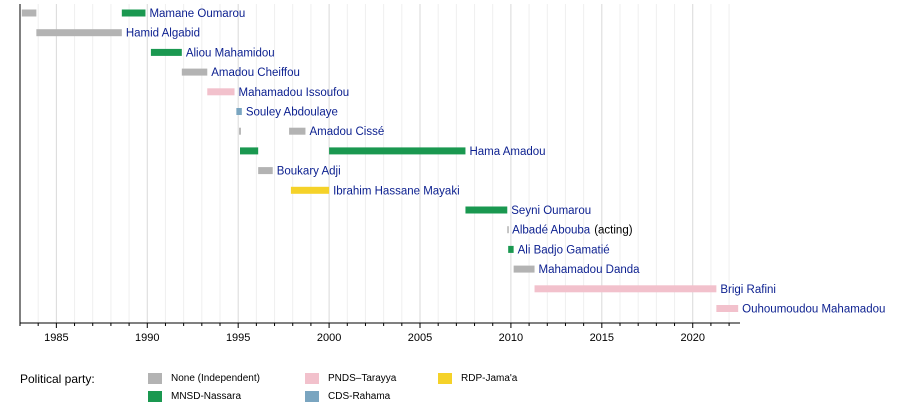 Image resolution: width=900 pixels, height=405 pixels. Describe the element at coordinates (346, 132) in the screenshot. I see `pm-name-label: Amadou Cissé` at that location.